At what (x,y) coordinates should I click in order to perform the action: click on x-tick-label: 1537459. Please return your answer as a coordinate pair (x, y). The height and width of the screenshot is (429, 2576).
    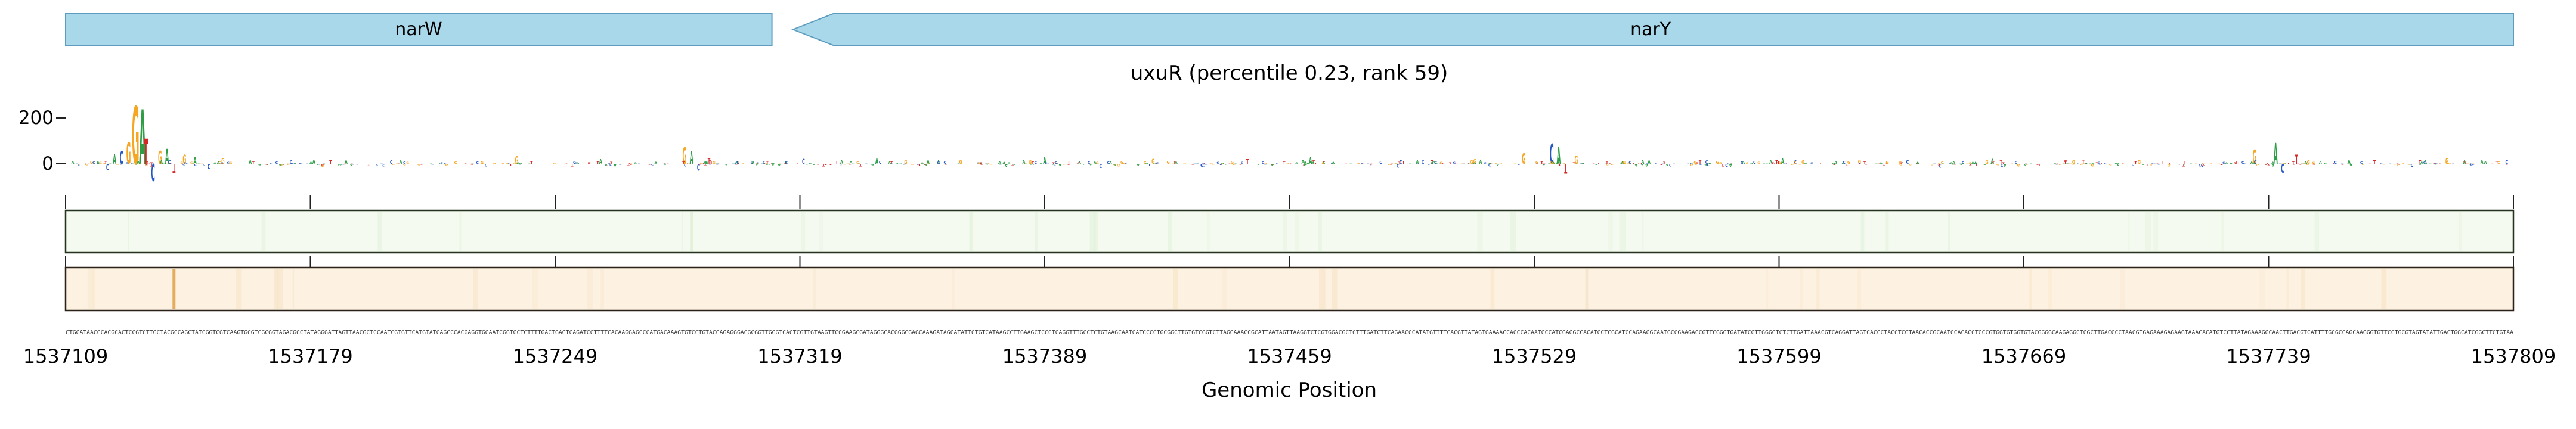
    Looking at the image, I should click on (1289, 356).